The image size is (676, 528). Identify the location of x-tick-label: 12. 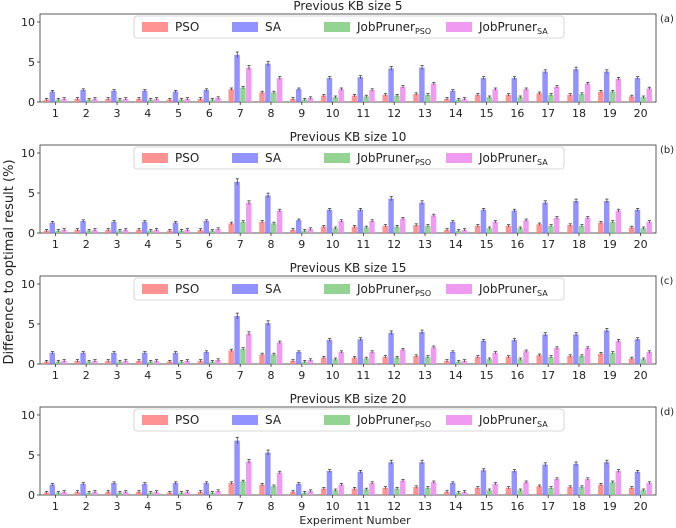
(394, 506).